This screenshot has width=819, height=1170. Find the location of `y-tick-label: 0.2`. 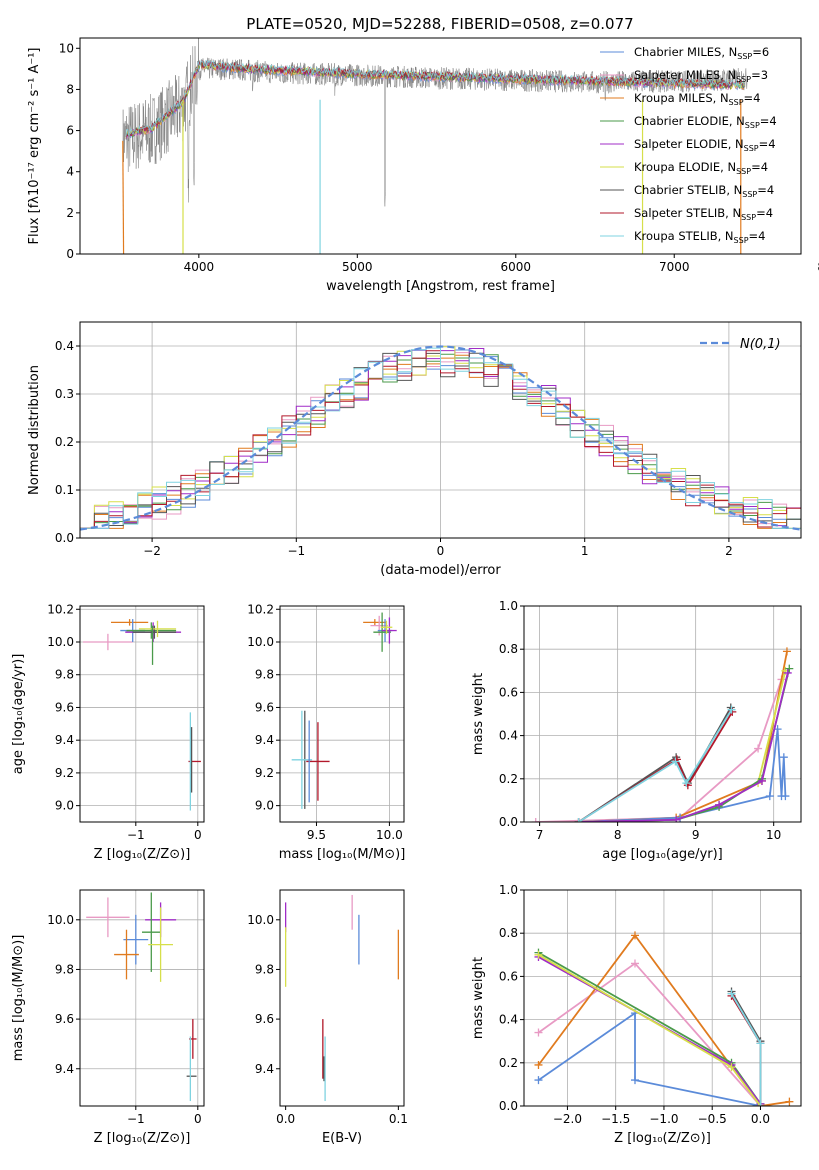

y-tick-label: 0.2 is located at coordinates (508, 779).